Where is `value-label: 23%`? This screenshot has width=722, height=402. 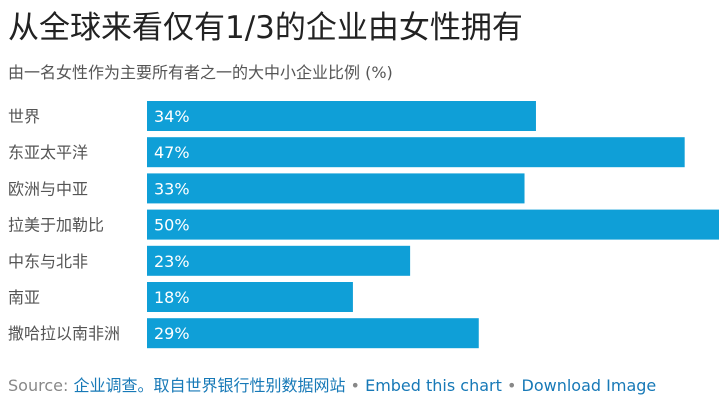
value-label: 23% is located at coordinates (172, 261).